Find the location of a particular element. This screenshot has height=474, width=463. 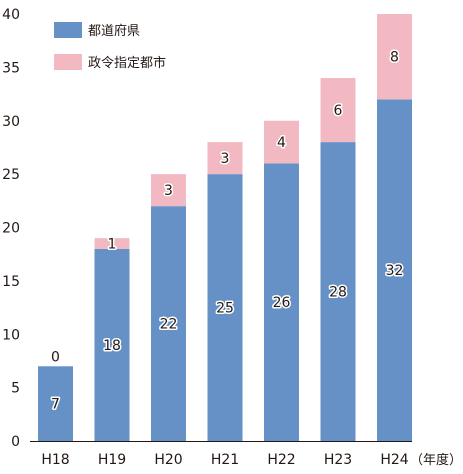

data-label-H18-series-1: 0 is located at coordinates (55, 357).